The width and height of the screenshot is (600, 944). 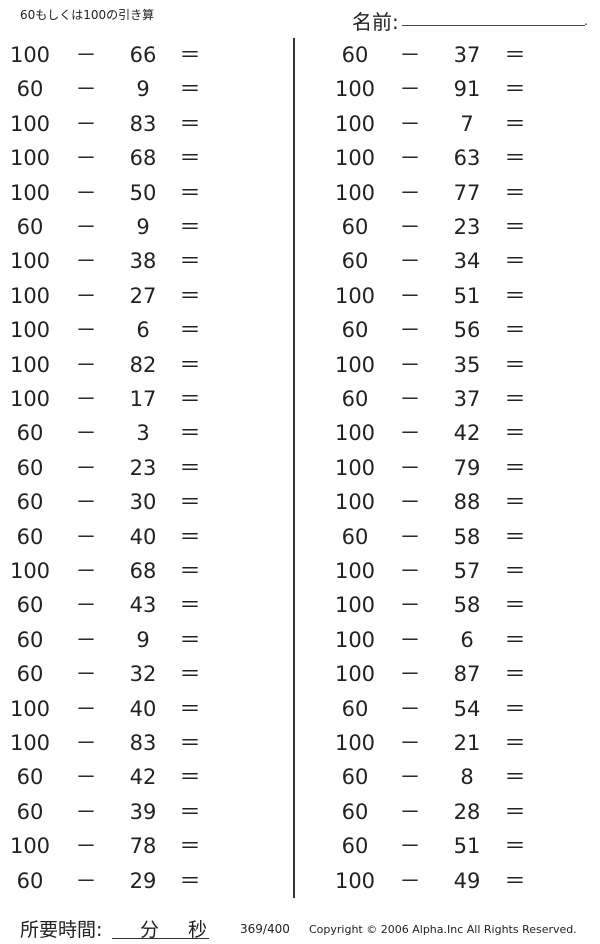 What do you see at coordinates (467, 123) in the screenshot?
I see `operand-b: 7` at bounding box center [467, 123].